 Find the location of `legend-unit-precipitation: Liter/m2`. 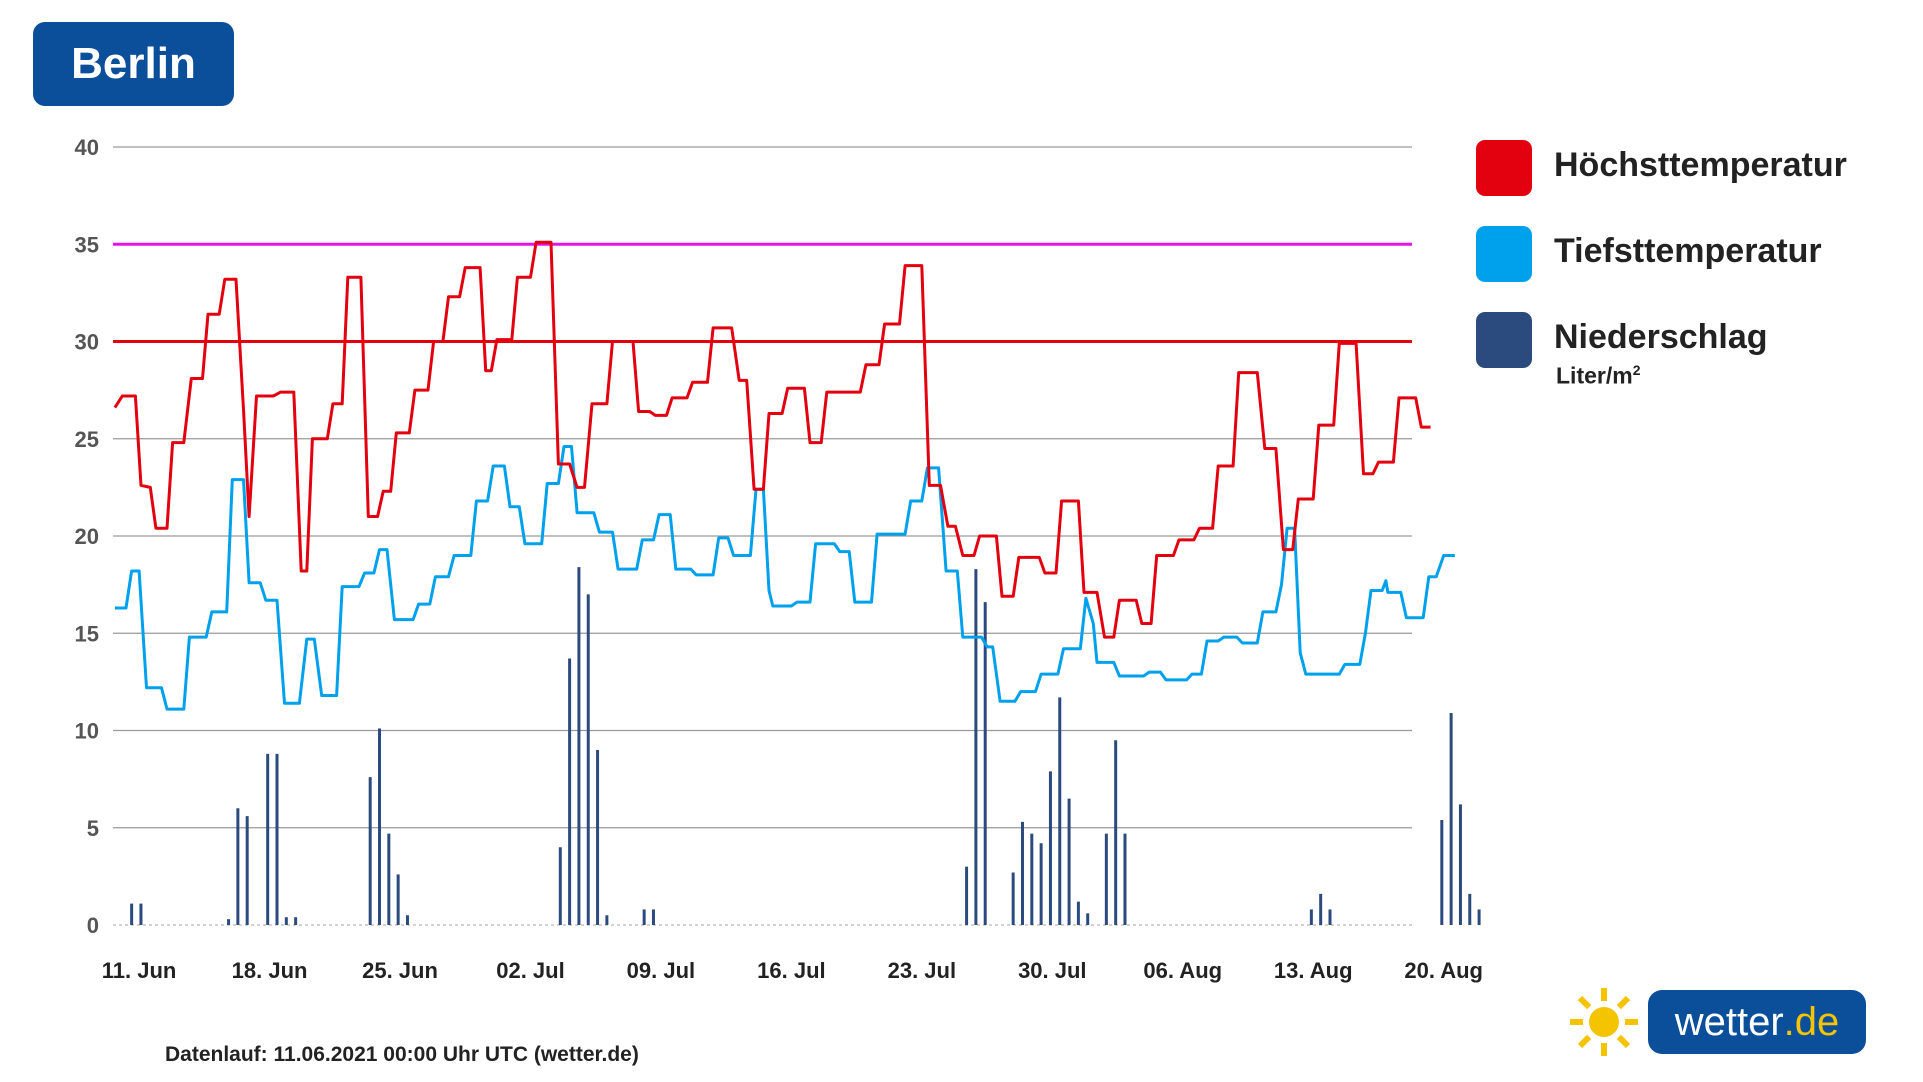

legend-unit-precipitation: Liter/m2 is located at coordinates (1598, 376).